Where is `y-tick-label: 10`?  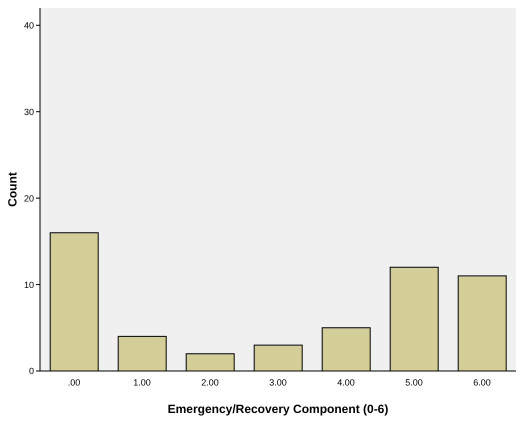 y-tick-label: 10 is located at coordinates (29, 285).